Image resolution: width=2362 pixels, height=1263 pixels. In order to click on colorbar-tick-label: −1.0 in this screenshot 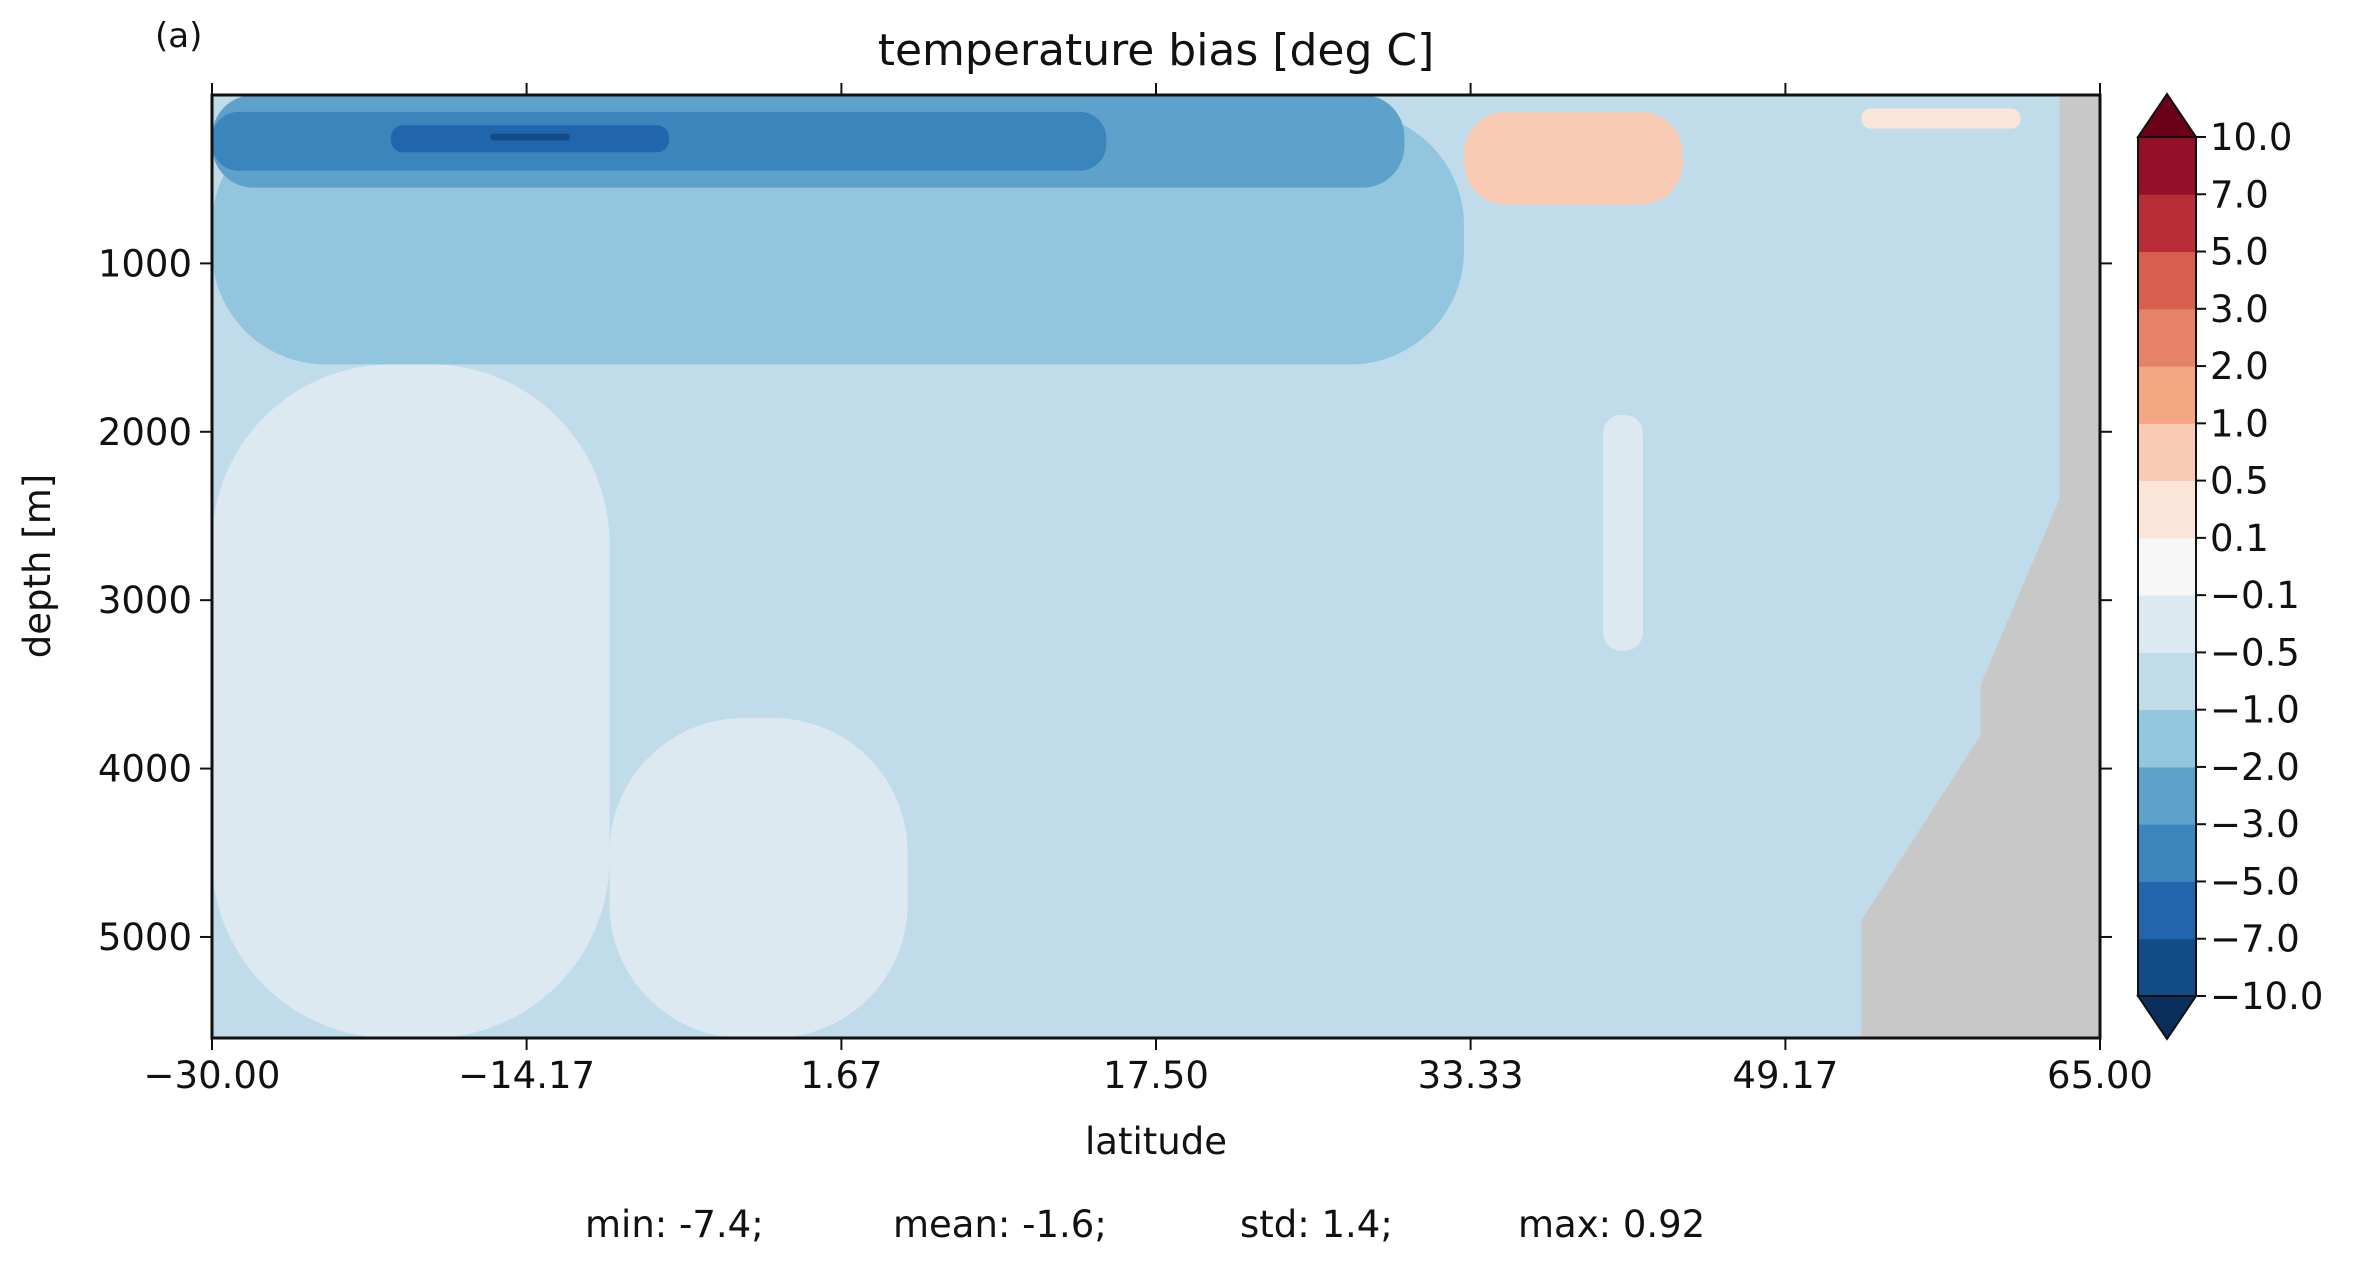, I will do `click(2255, 710)`.